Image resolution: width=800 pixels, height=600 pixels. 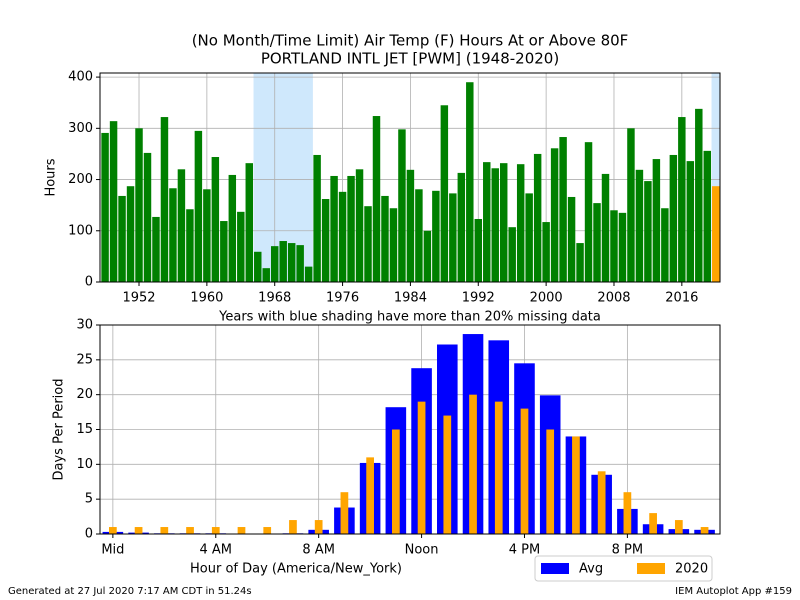 What do you see at coordinates (80, 230) in the screenshot?
I see `y-tick-label: 100` at bounding box center [80, 230].